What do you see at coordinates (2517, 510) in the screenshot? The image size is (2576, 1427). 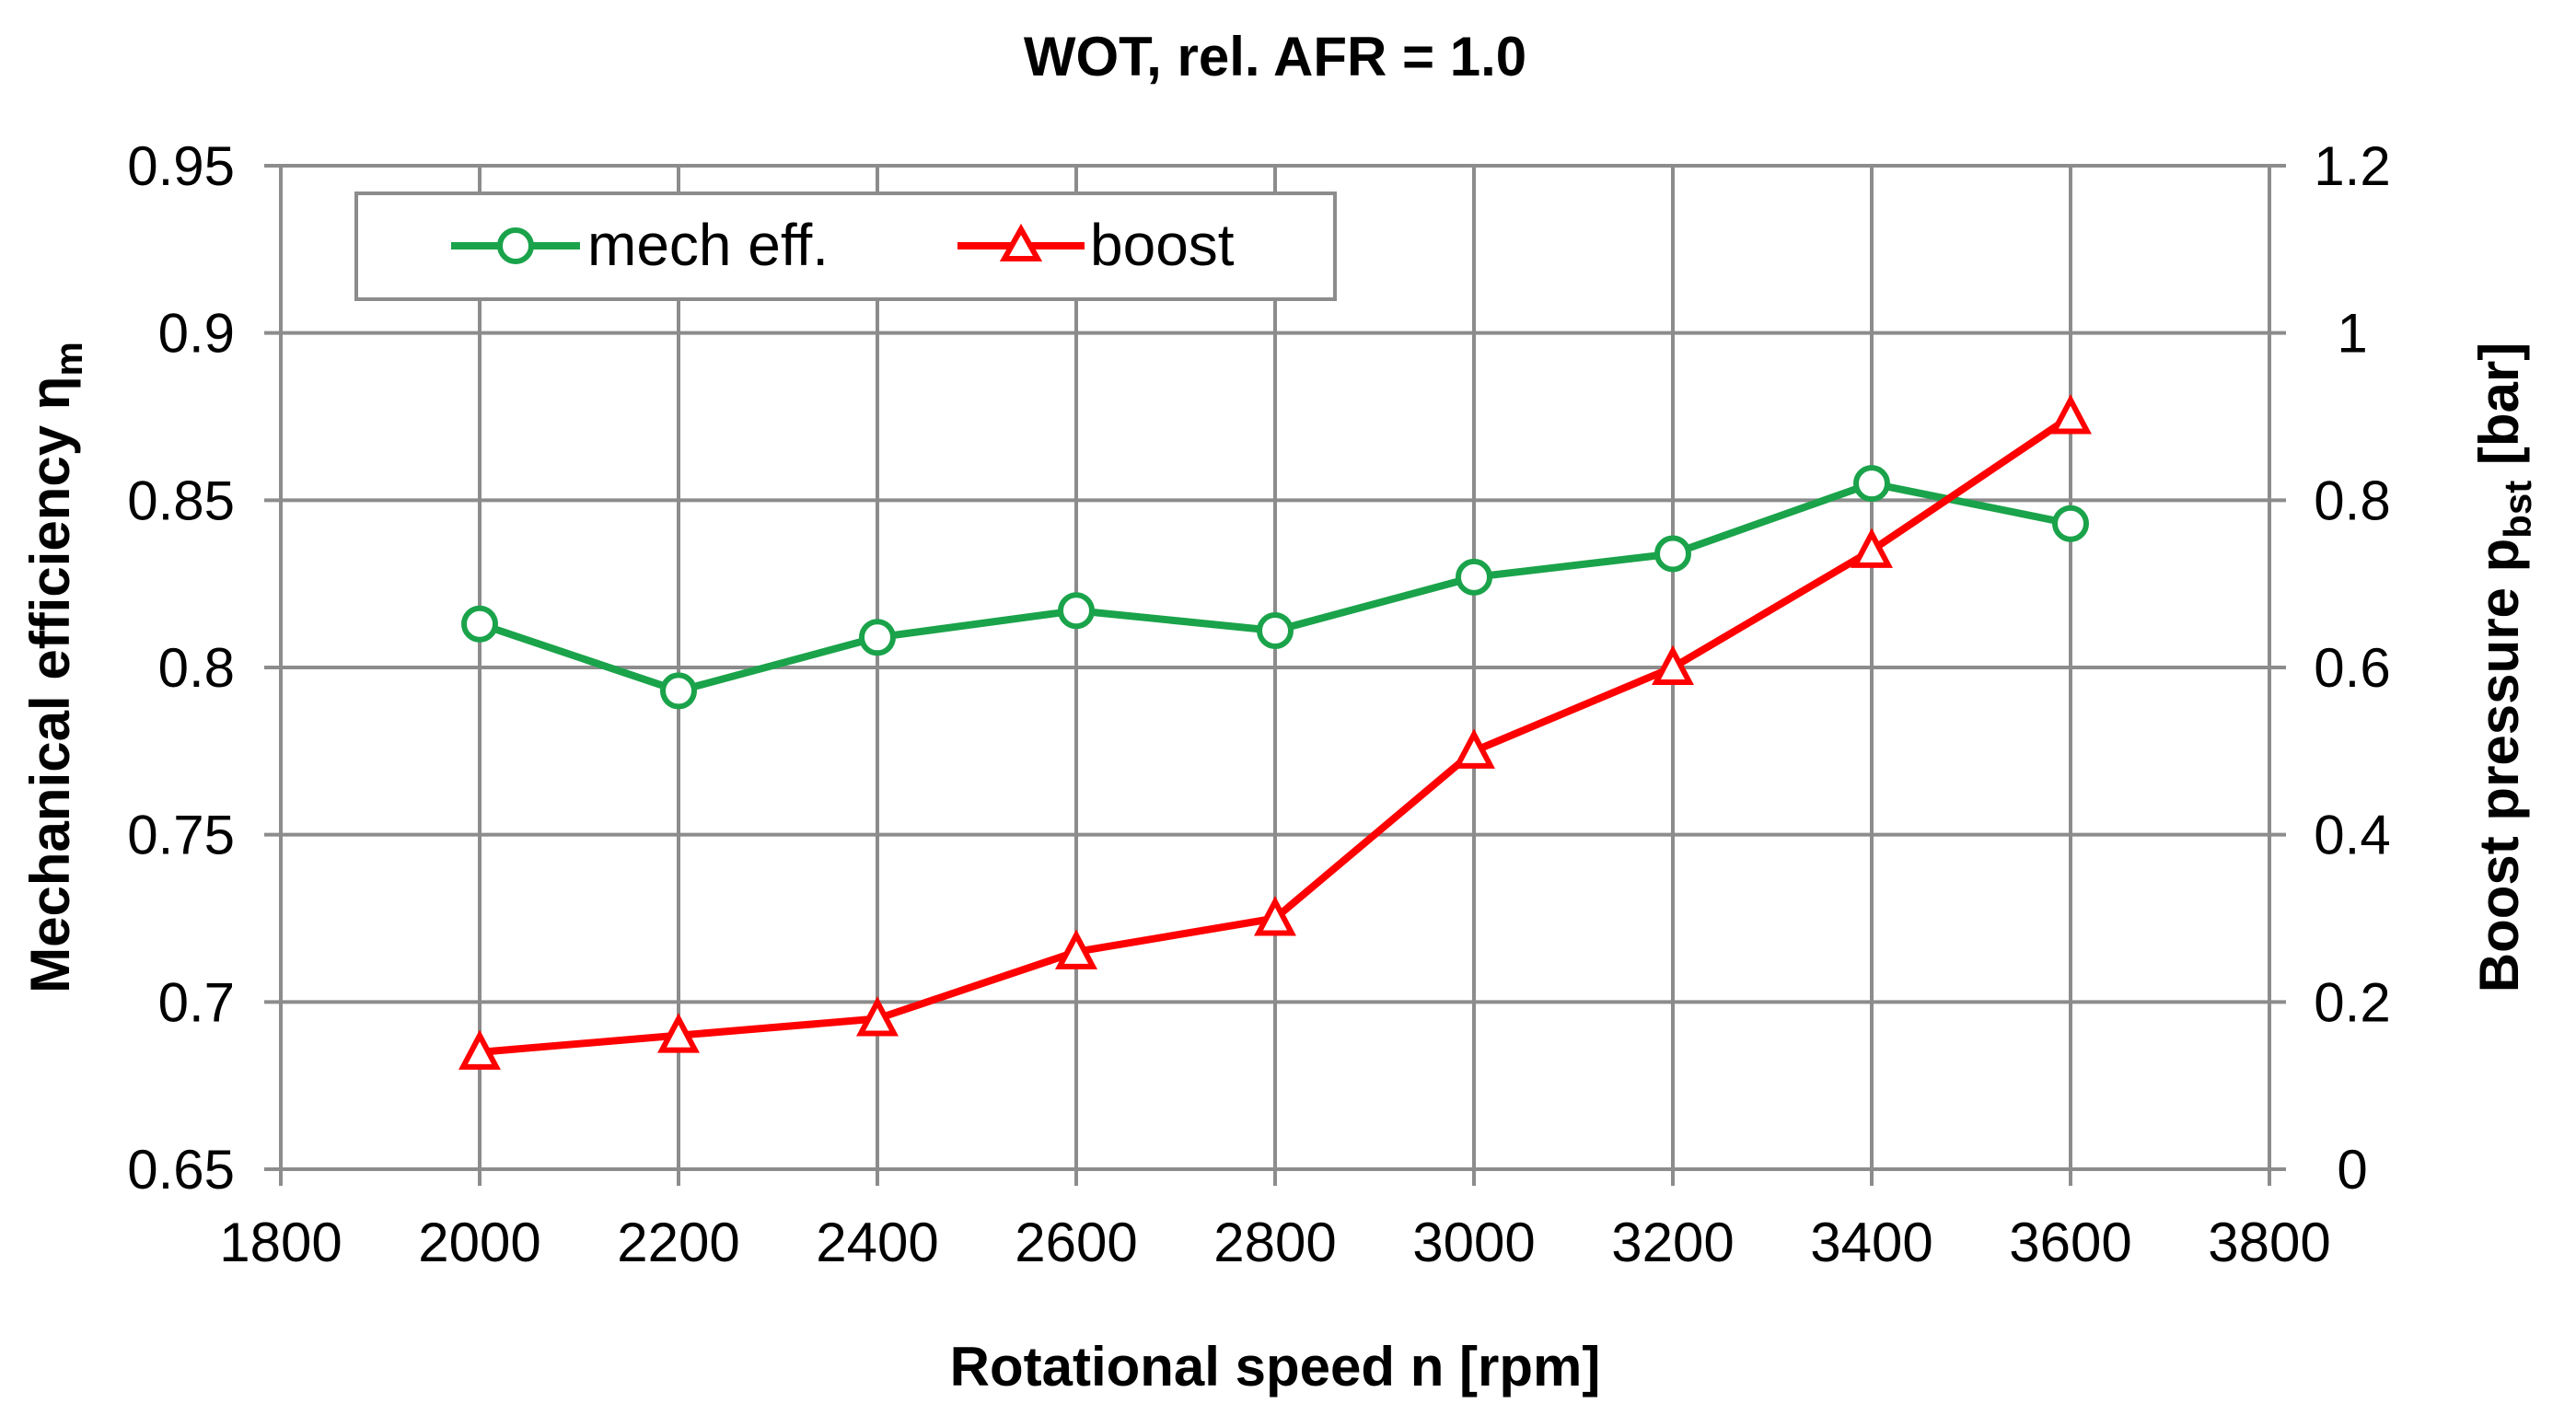 I see `y-right-axis-title-subscript: bst` at bounding box center [2517, 510].